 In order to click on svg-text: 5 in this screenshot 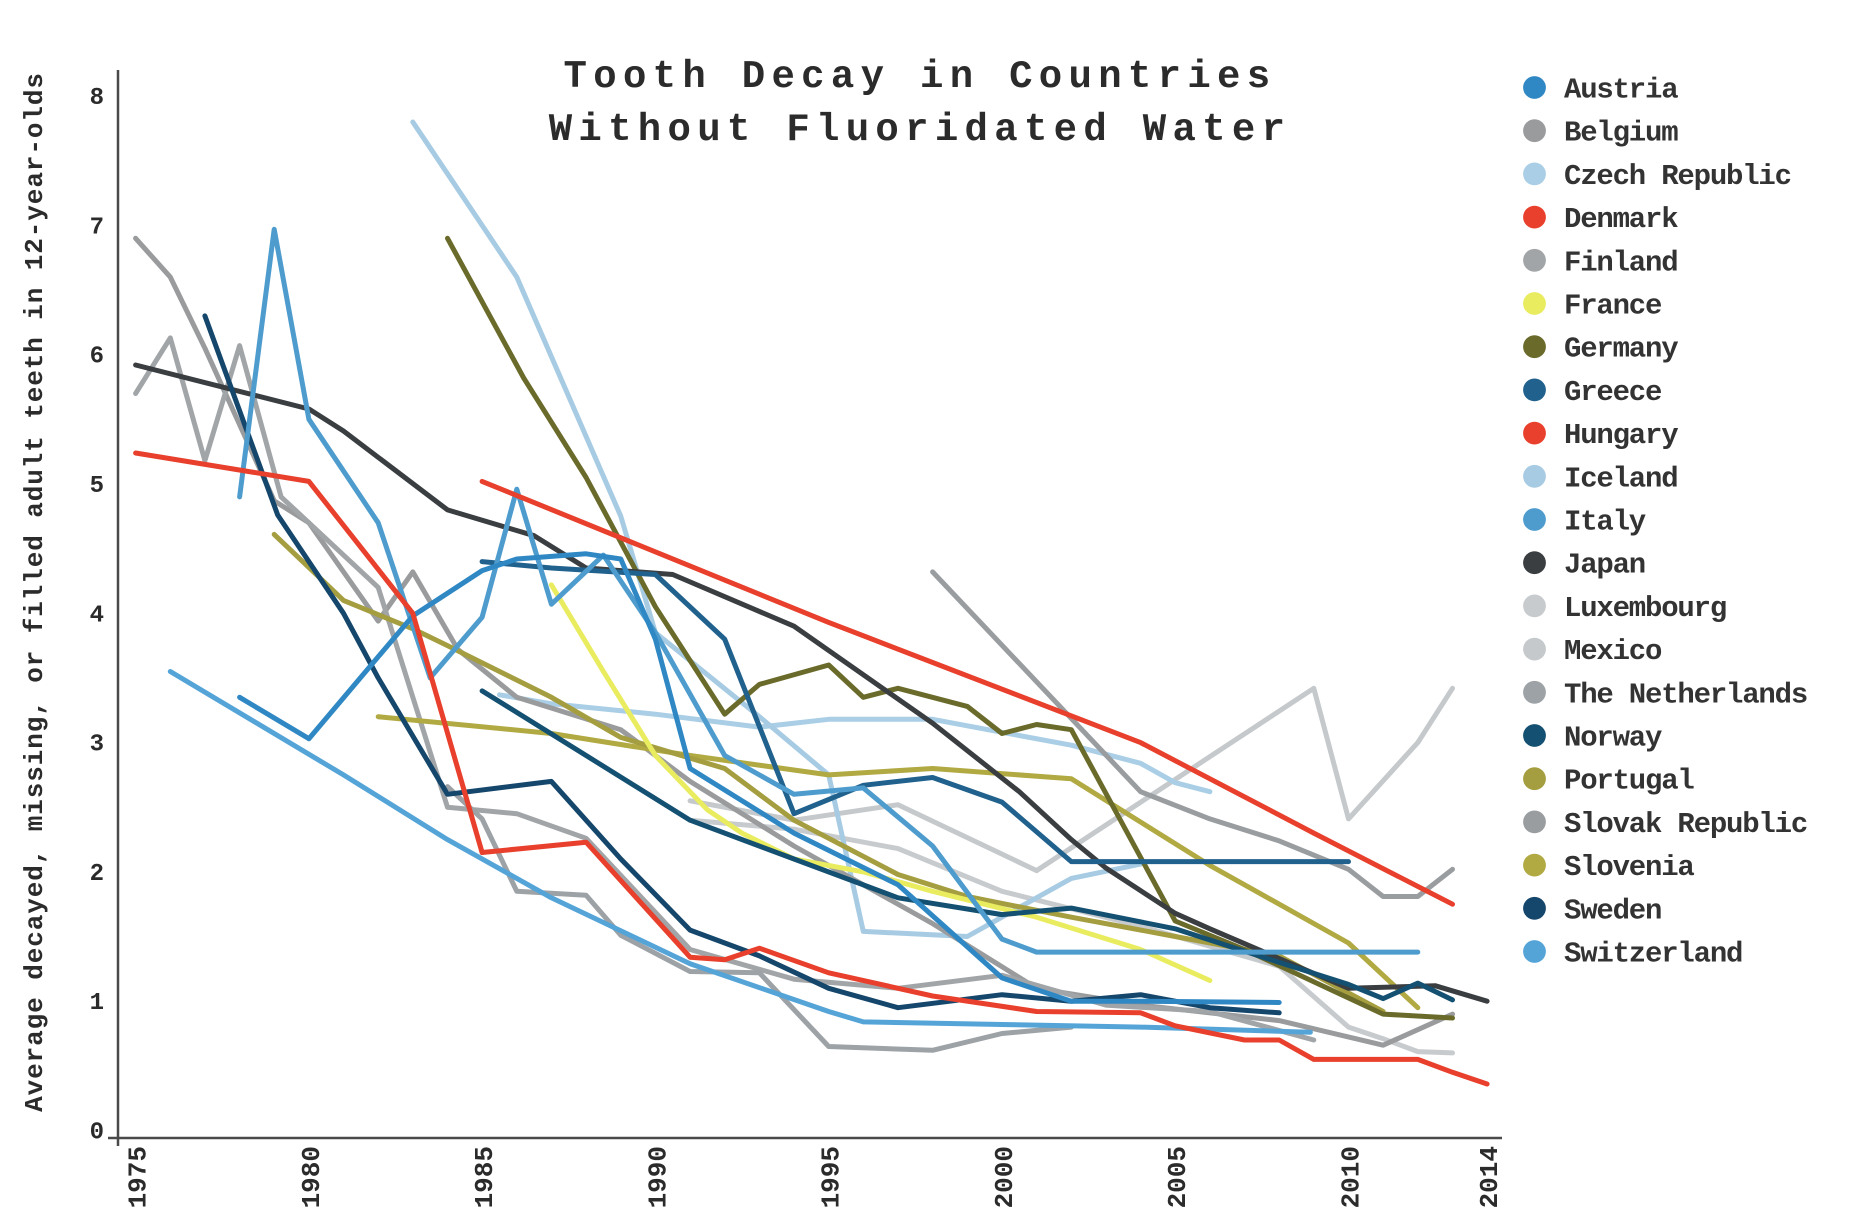, I will do `click(97, 486)`.